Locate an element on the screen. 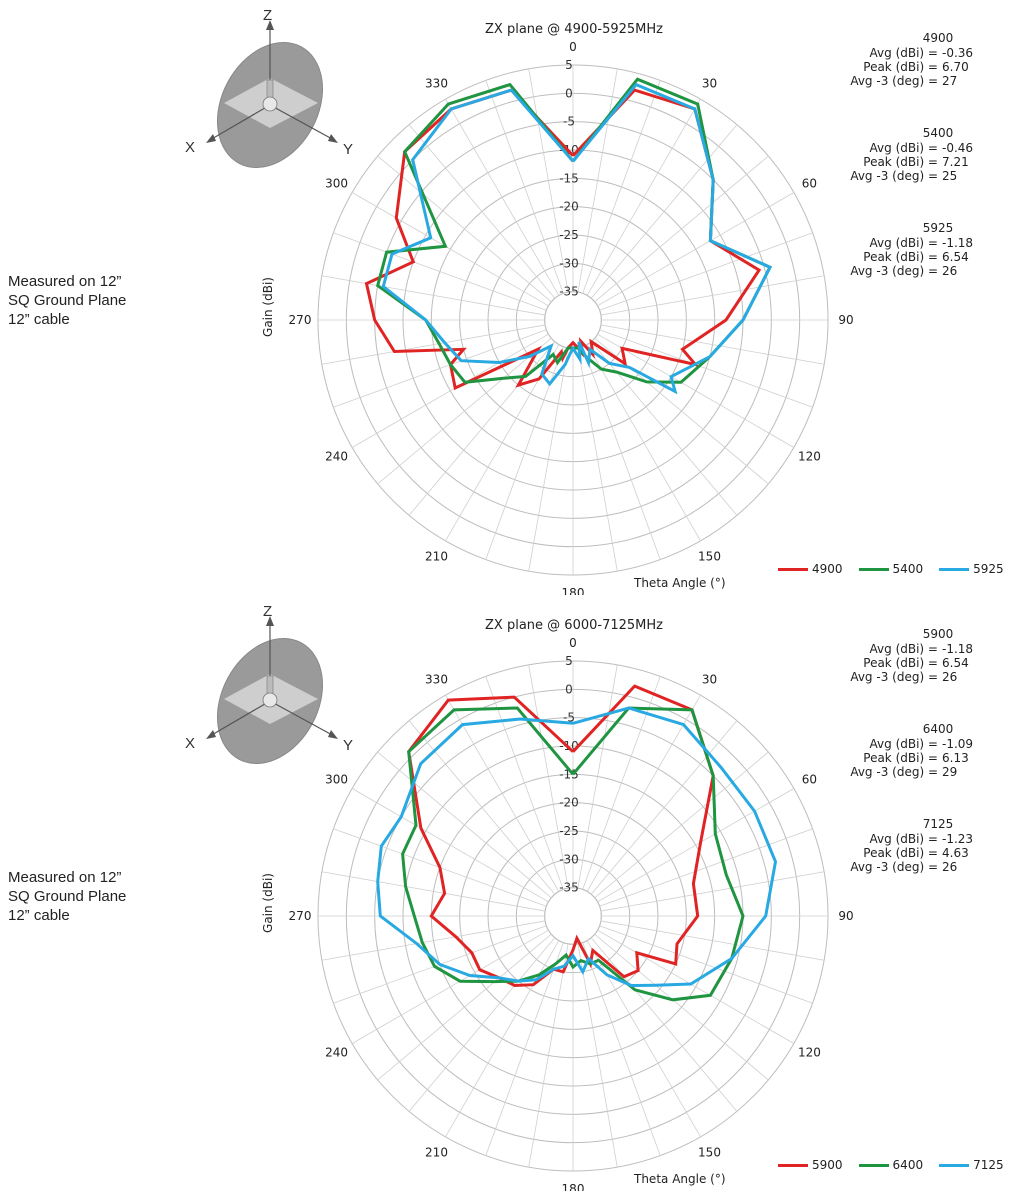 This screenshot has width=1019, height=1191. legend-label: 6400 is located at coordinates (908, 1165).